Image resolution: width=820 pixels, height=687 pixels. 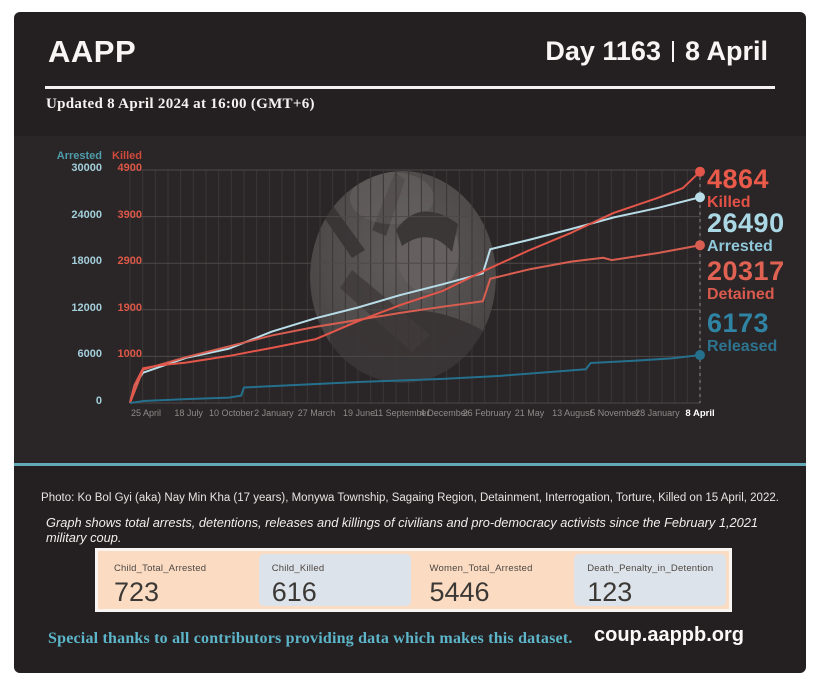 What do you see at coordinates (444, 413) in the screenshot?
I see `x-tick-4-december: 4 December` at bounding box center [444, 413].